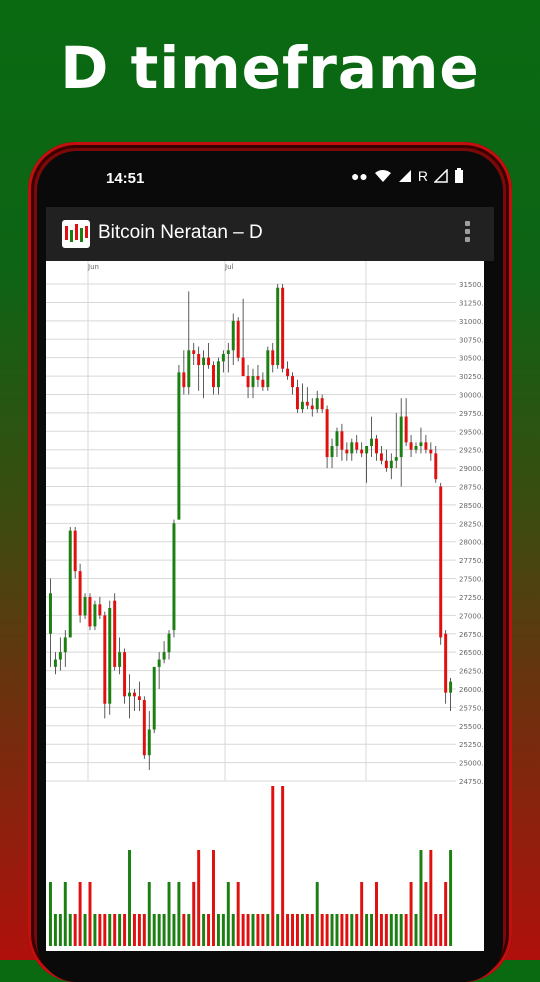 The height and width of the screenshot is (982, 540). What do you see at coordinates (471, 322) in the screenshot?
I see `y-tick-label: 31000.0` at bounding box center [471, 322].